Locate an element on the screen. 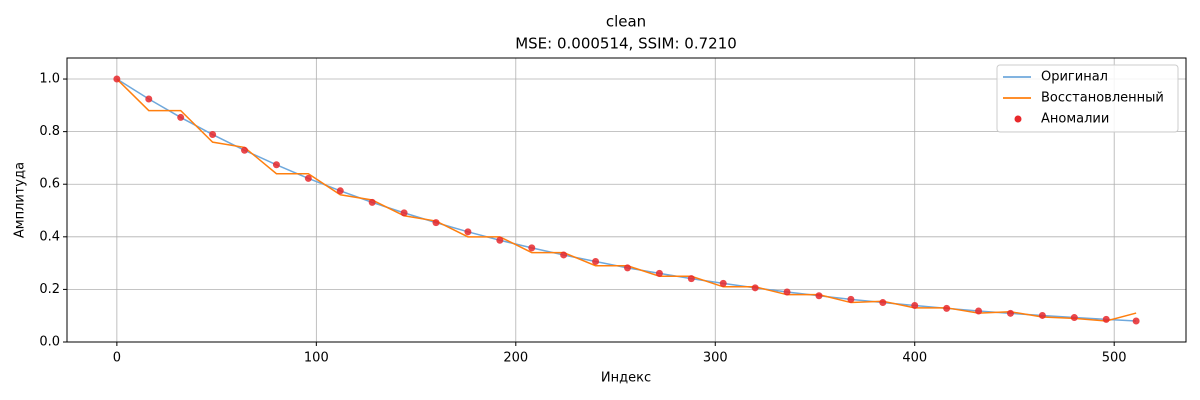 Image resolution: width=1200 pixels, height=400 pixels. legend-label: Восстановленный is located at coordinates (1102, 98).